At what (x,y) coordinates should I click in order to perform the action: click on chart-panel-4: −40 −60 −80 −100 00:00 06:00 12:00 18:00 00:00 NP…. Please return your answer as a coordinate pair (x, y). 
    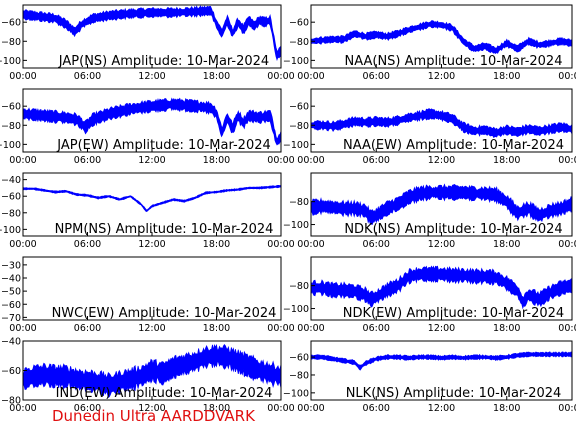
    Looking at the image, I should click on (147, 211).